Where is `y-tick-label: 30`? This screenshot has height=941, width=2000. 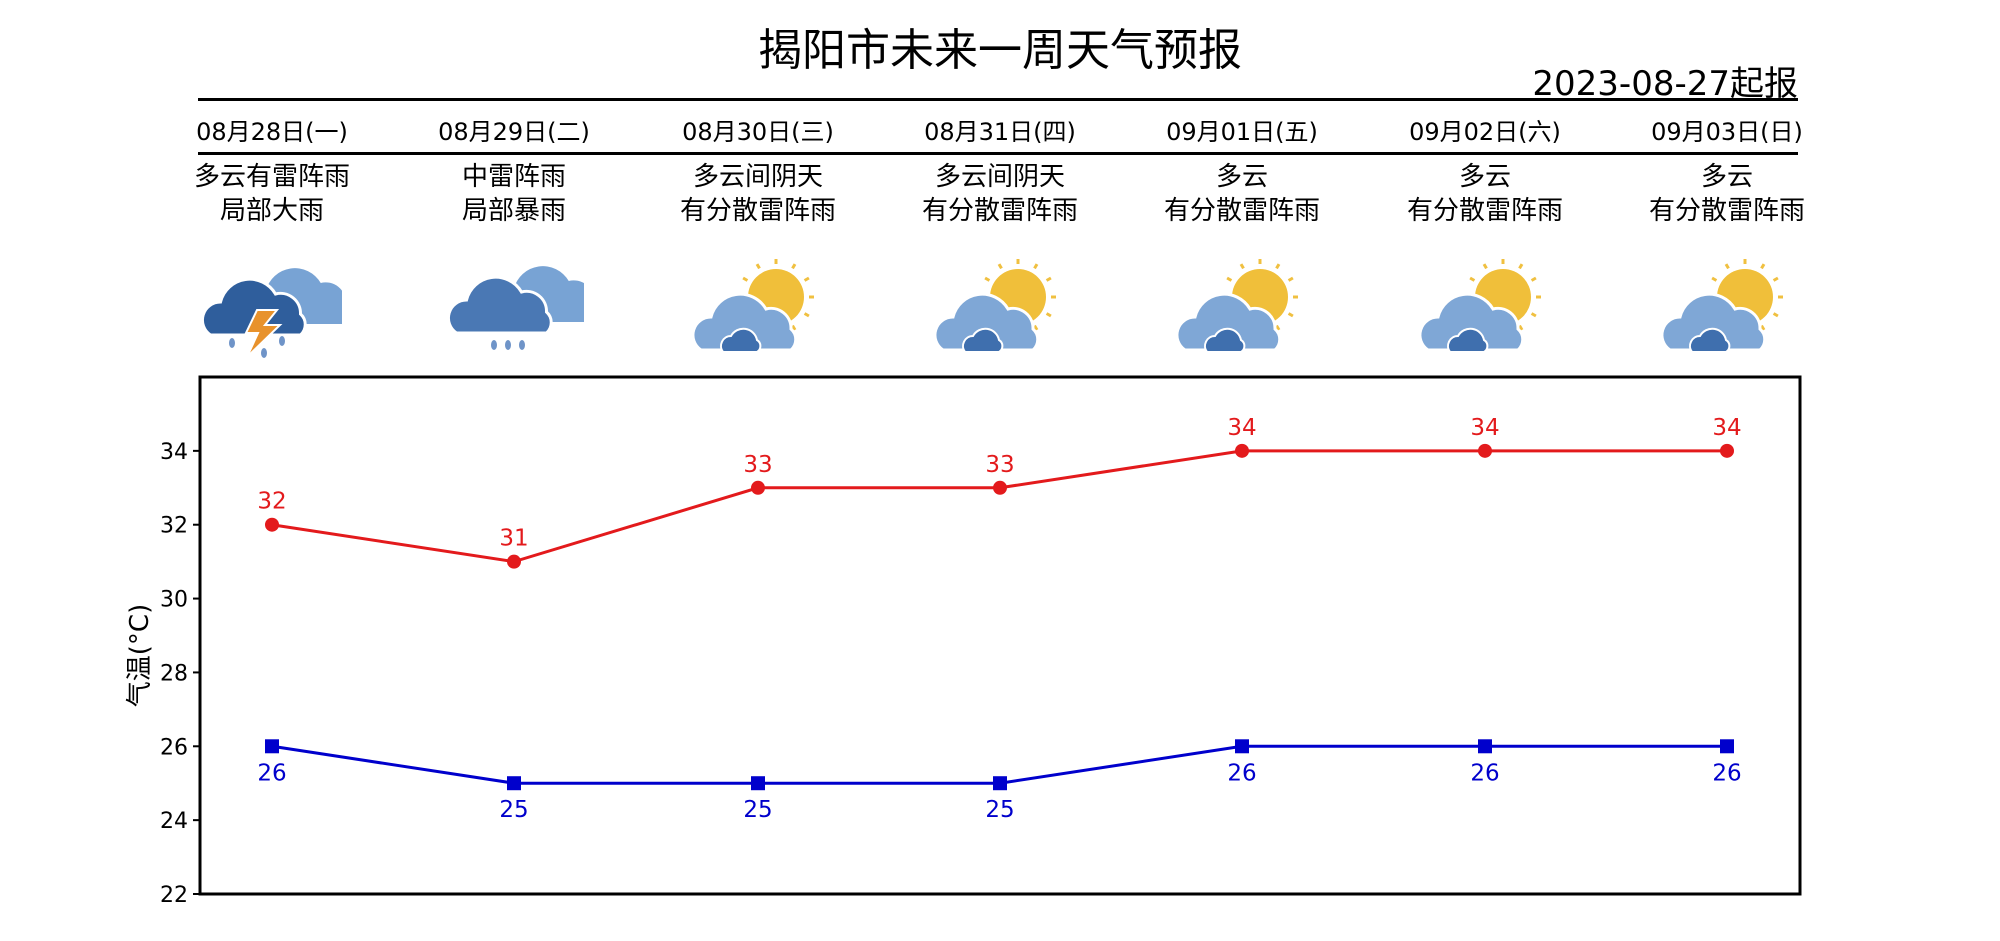 y-tick-label: 30 is located at coordinates (174, 600).